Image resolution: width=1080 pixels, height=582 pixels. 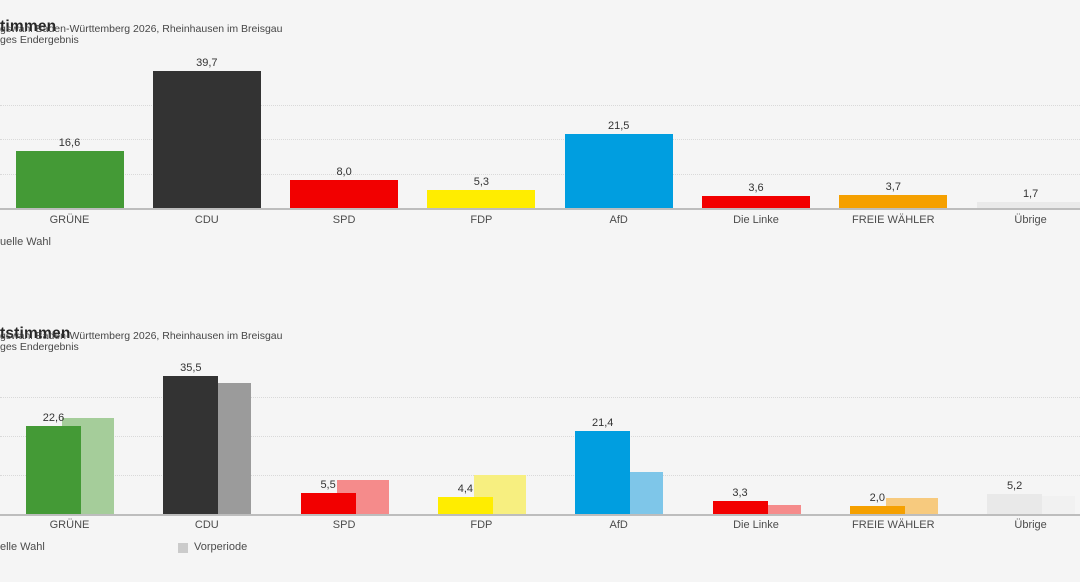 I want to click on chart1-legend-aktuelle-wahl: uelle Wahl, so click(x=25, y=242).